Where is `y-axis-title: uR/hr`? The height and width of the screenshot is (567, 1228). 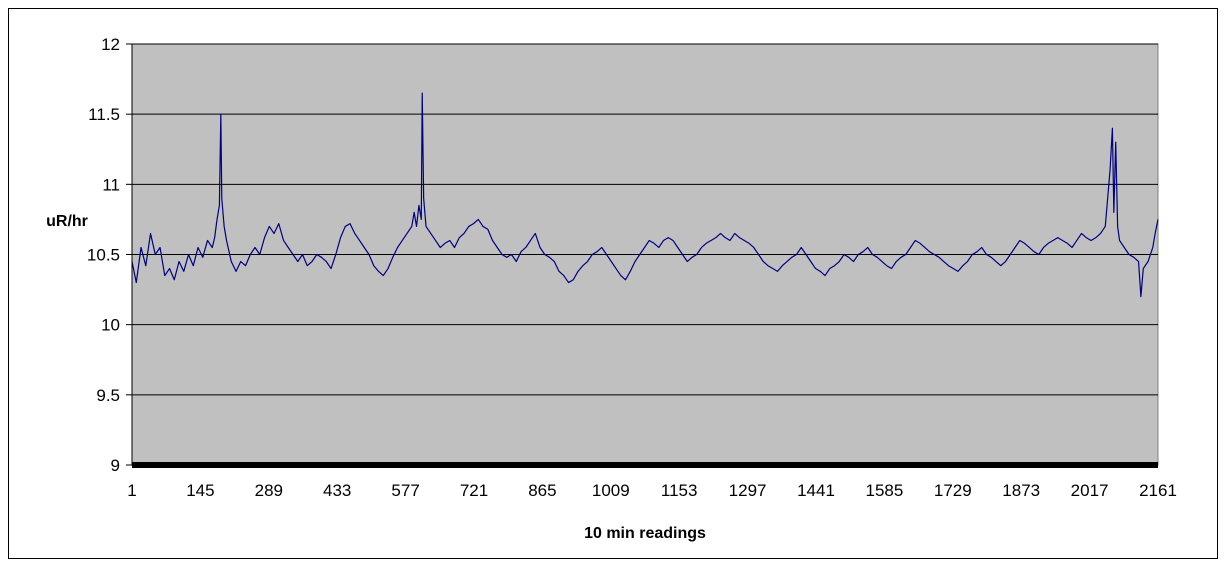 y-axis-title: uR/hr is located at coordinates (67, 221).